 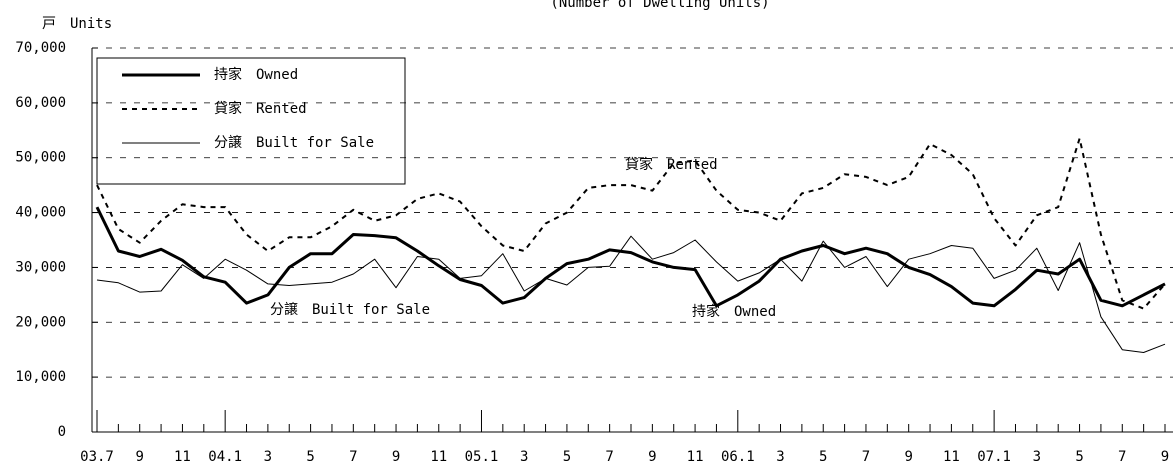 What do you see at coordinates (97, 457) in the screenshot?
I see `x-tick-label: 03.7` at bounding box center [97, 457].